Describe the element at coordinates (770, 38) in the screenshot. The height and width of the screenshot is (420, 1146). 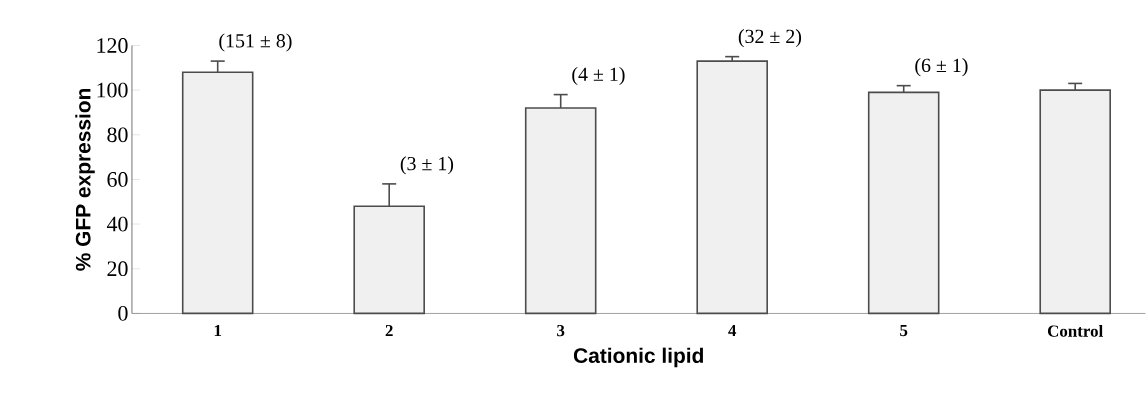
I see `annotation: (32 ± 2)` at that location.